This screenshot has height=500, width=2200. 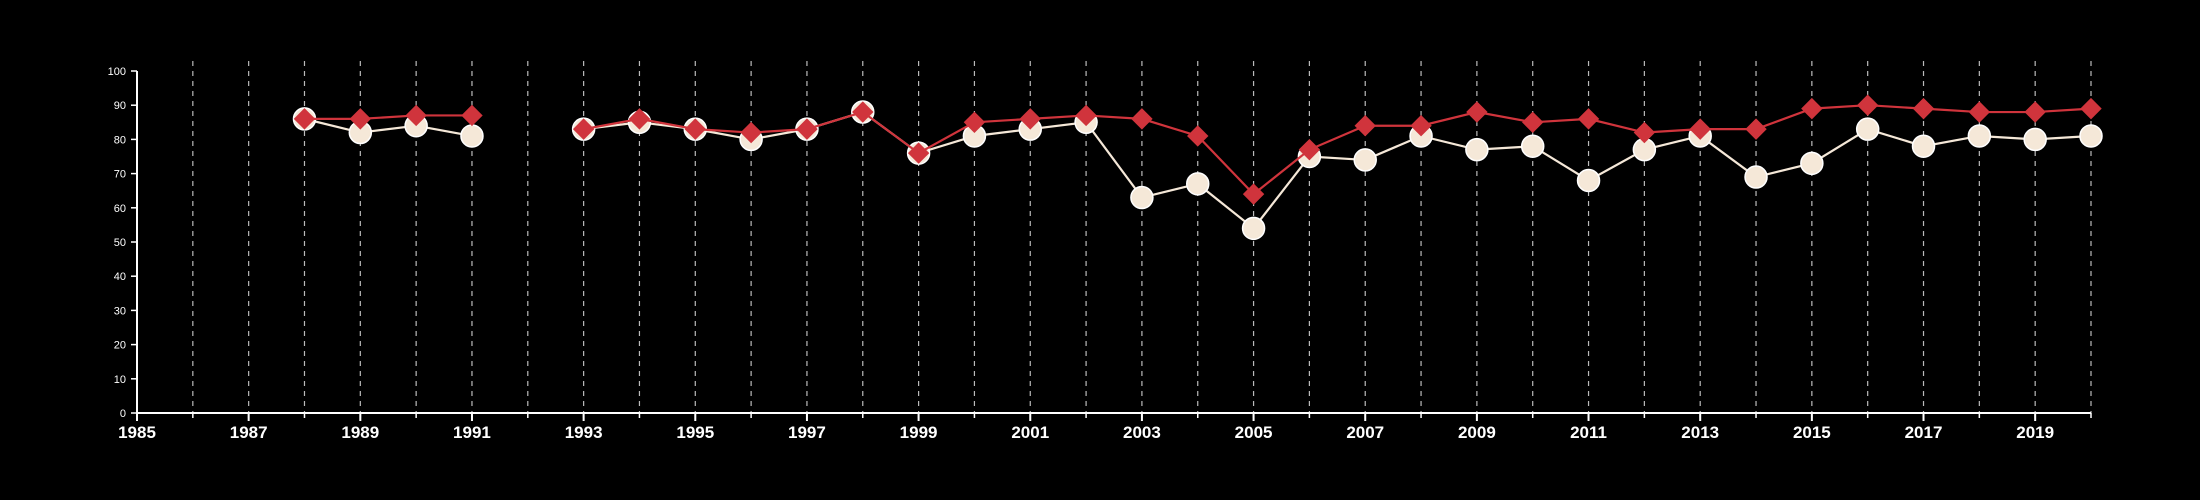 What do you see at coordinates (1365, 126) in the screenshot?
I see `series-1-point-2007` at bounding box center [1365, 126].